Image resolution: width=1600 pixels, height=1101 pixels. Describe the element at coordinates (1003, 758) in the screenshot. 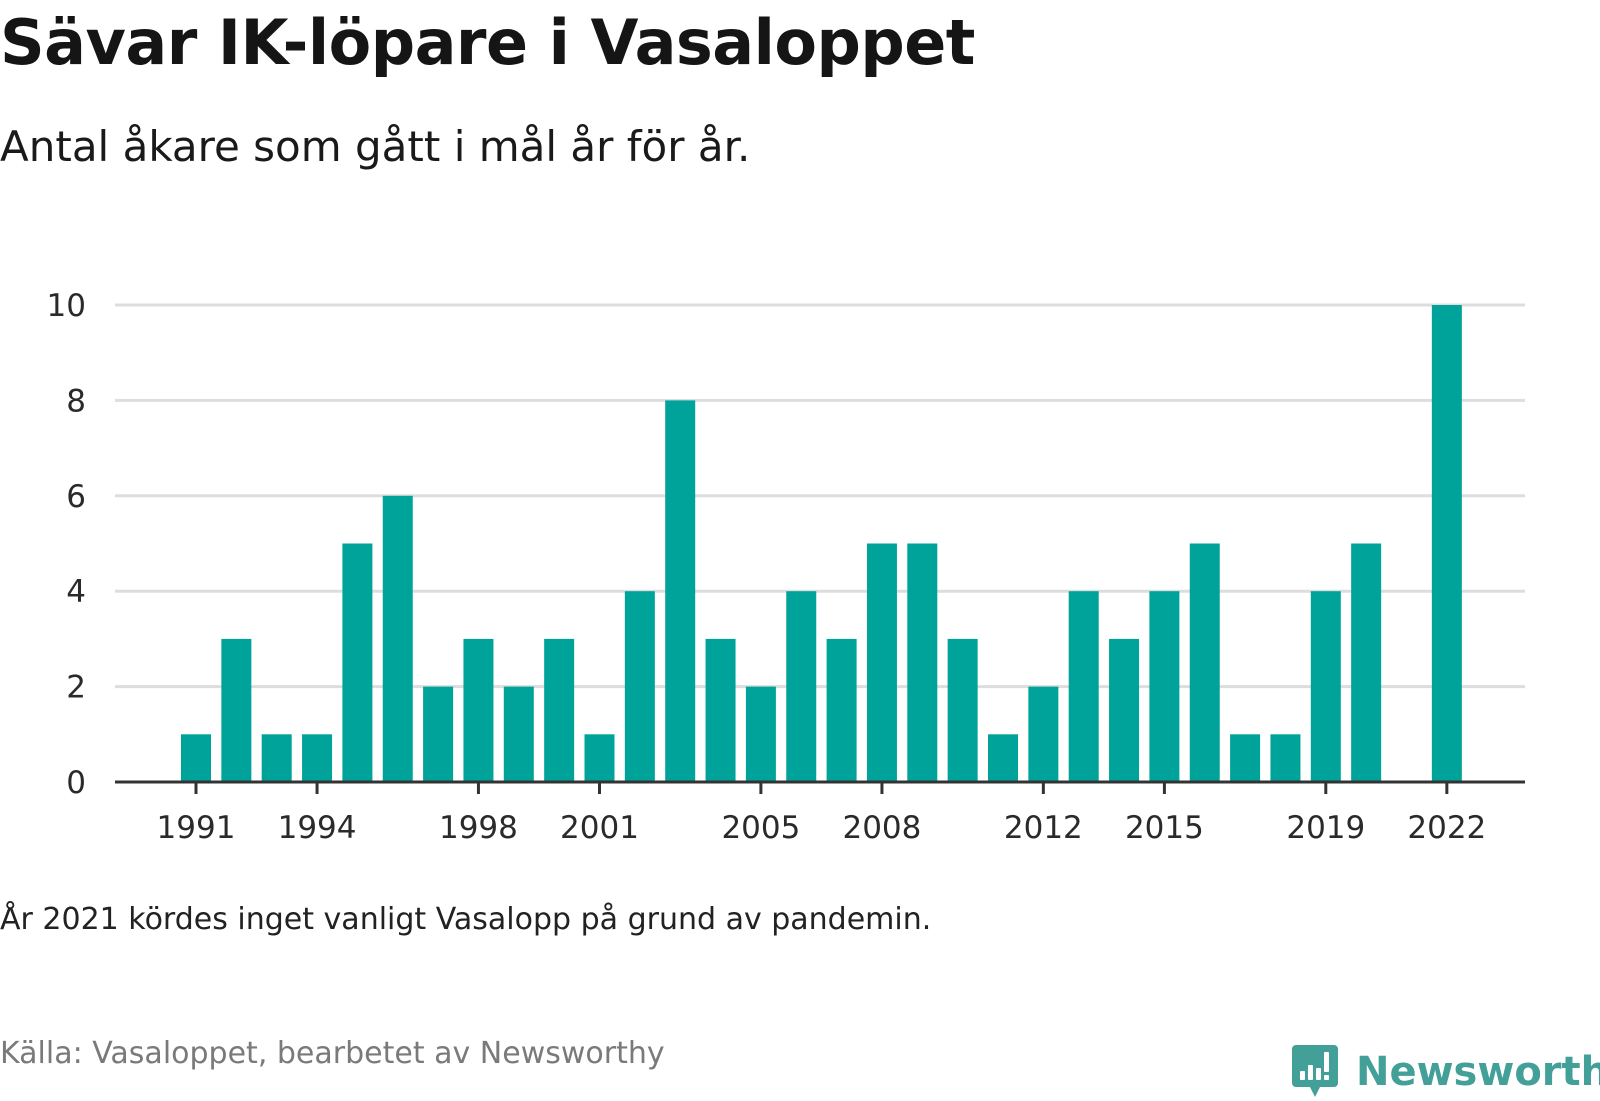

I see `bar-2011` at that location.